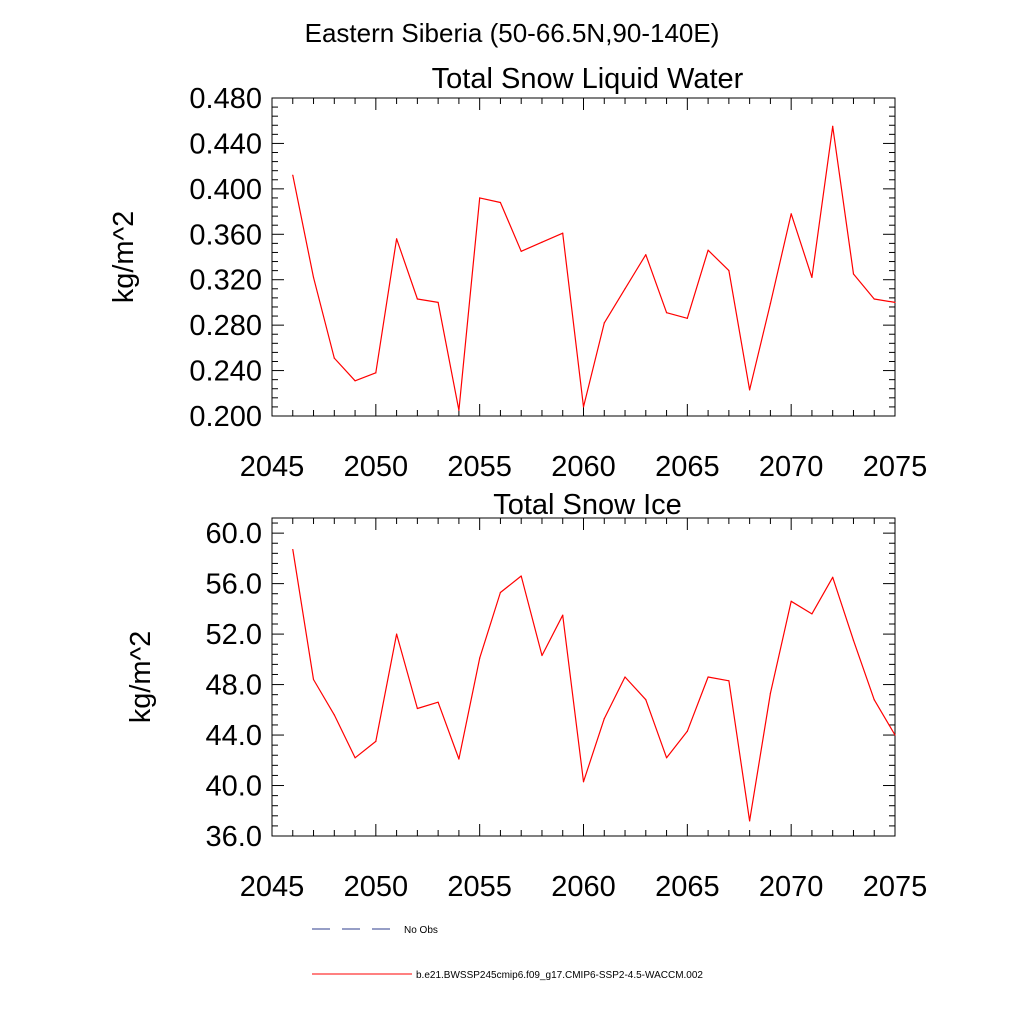 The image size is (1024, 1024). I want to click on y-tick-label: 0.400, so click(225, 190).